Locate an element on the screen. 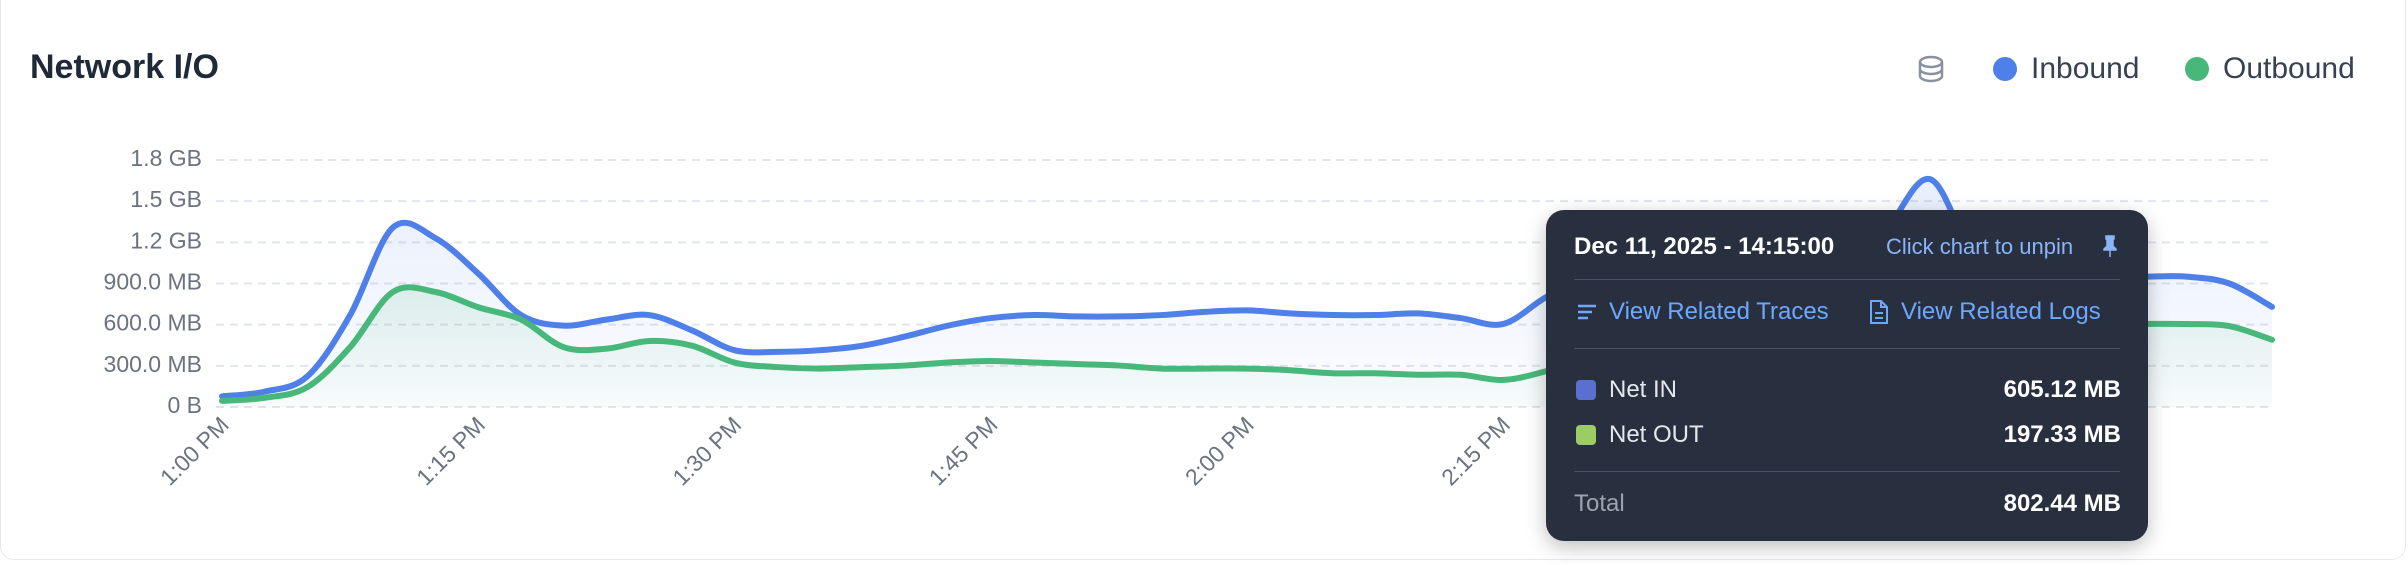 Image resolution: width=2408 pixels, height=565 pixels. y-tick-label: 1.2 GB is located at coordinates (166, 240).